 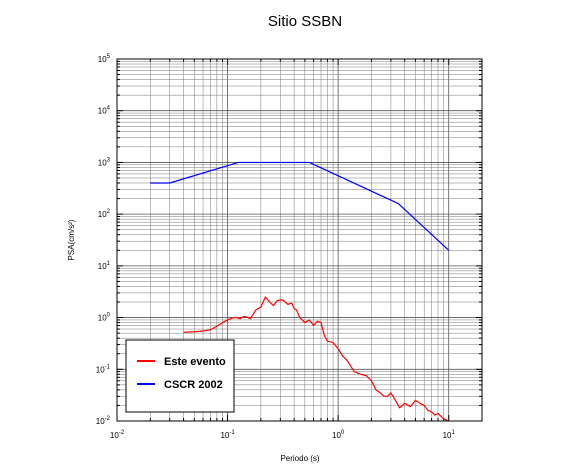 I want to click on y-tick-exponent: -1, so click(x=108, y=367).